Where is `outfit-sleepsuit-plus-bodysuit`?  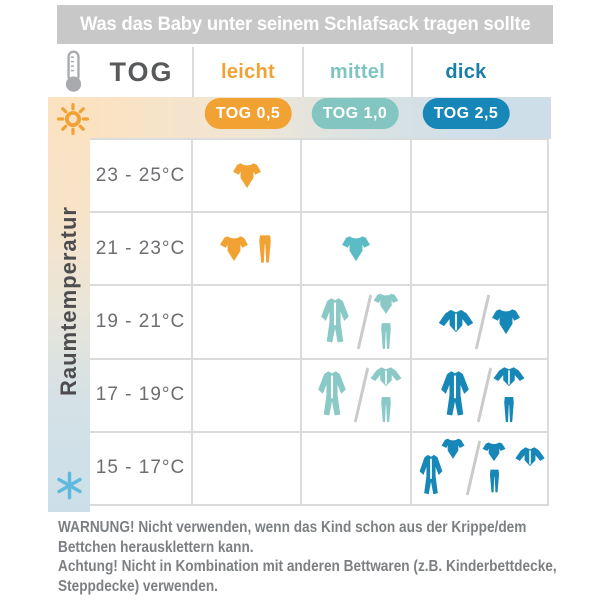 outfit-sleepsuit-plus-bodysuit is located at coordinates (439, 468).